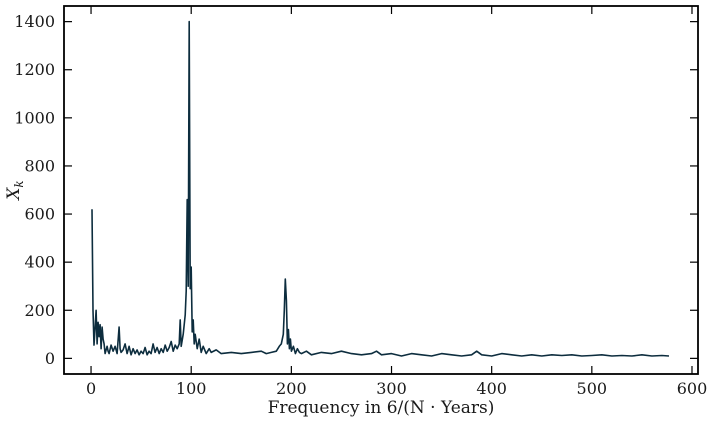 This screenshot has height=424, width=712. Describe the element at coordinates (34, 117) in the screenshot. I see `y-tick-label: 1000` at that location.